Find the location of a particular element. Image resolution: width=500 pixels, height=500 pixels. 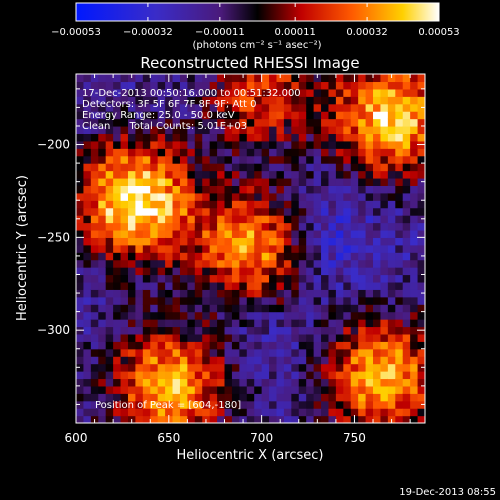

timestamp: 19-Dec-2013 08:55 is located at coordinates (447, 492).